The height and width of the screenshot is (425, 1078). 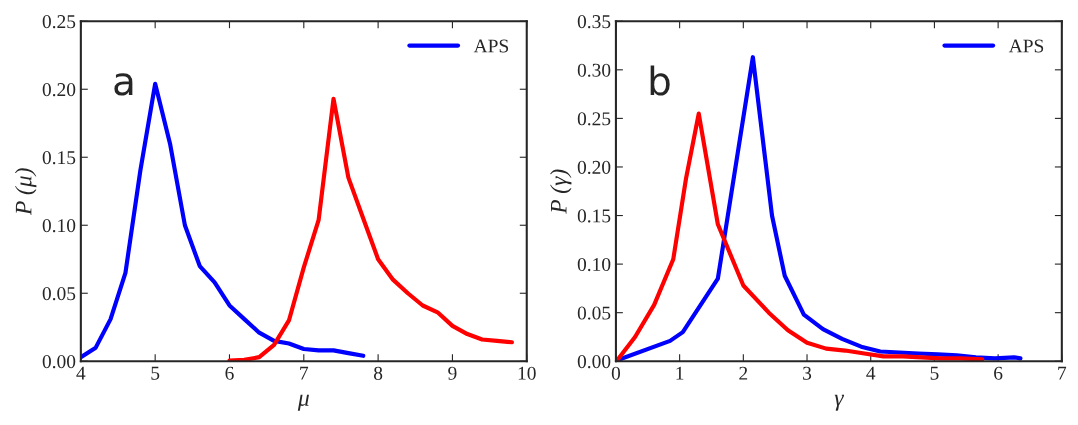 What do you see at coordinates (303, 402) in the screenshot?
I see `x-axis-title: μ` at bounding box center [303, 402].